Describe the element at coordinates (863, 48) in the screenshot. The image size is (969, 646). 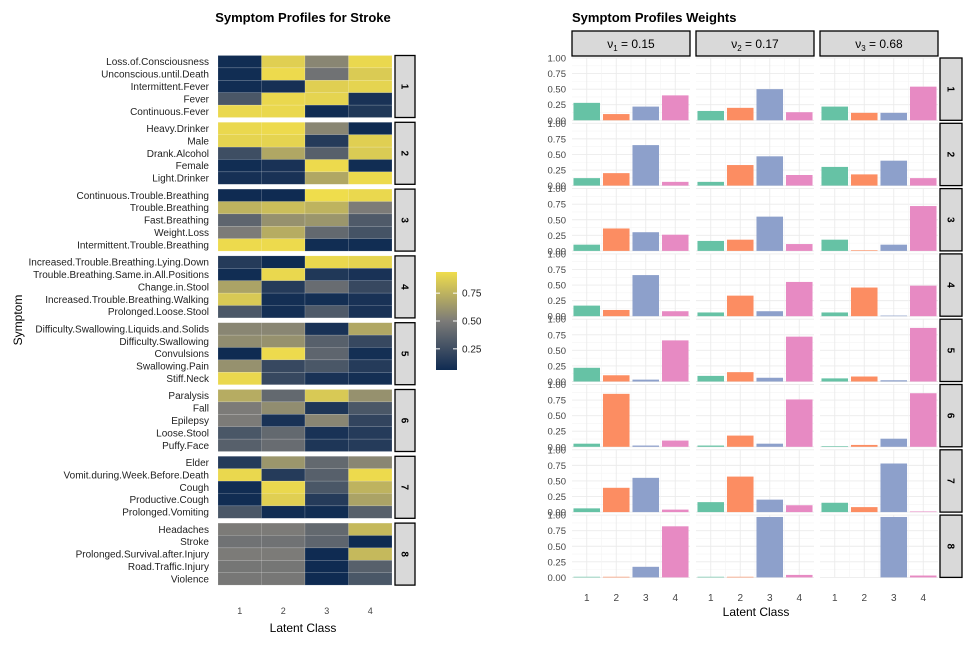
I see `weight-subscript: 3` at that location.